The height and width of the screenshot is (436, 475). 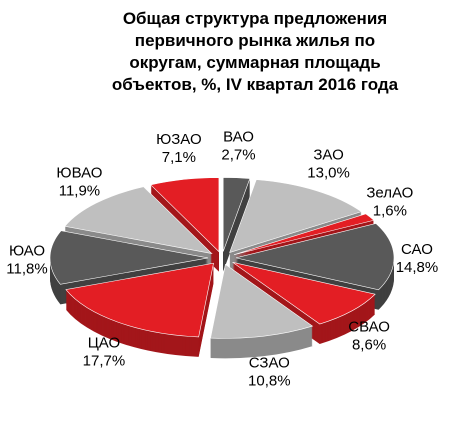 I want to click on chart-title: первичного рынка жилья по, so click(x=255, y=40).